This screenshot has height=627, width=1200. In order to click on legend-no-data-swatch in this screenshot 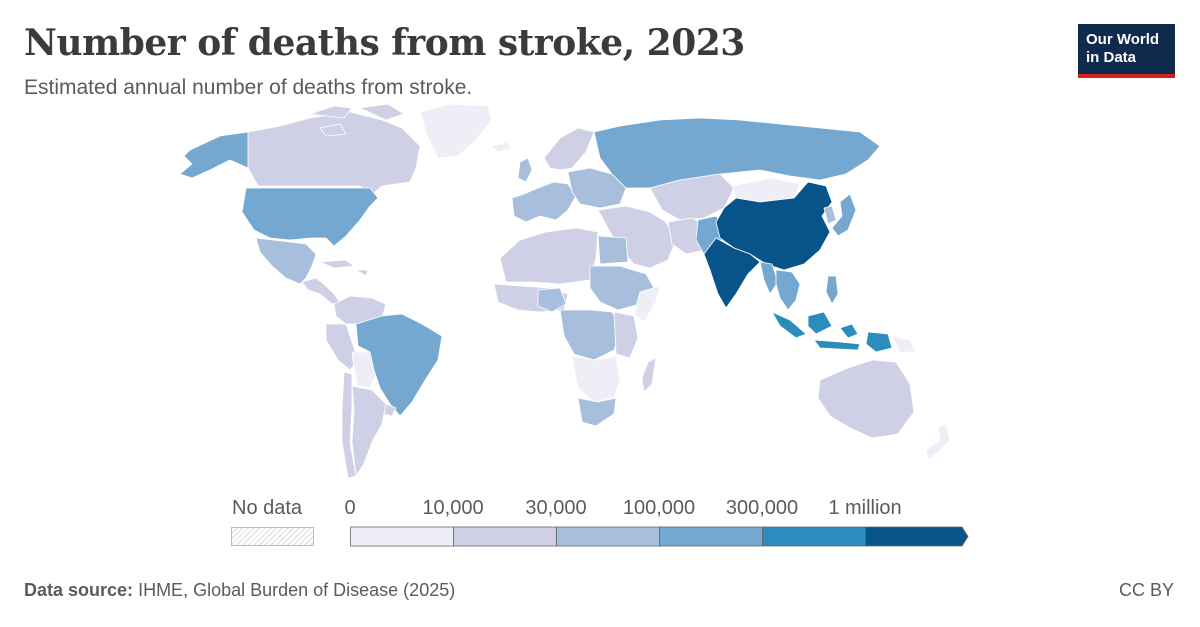, I will do `click(272, 536)`.